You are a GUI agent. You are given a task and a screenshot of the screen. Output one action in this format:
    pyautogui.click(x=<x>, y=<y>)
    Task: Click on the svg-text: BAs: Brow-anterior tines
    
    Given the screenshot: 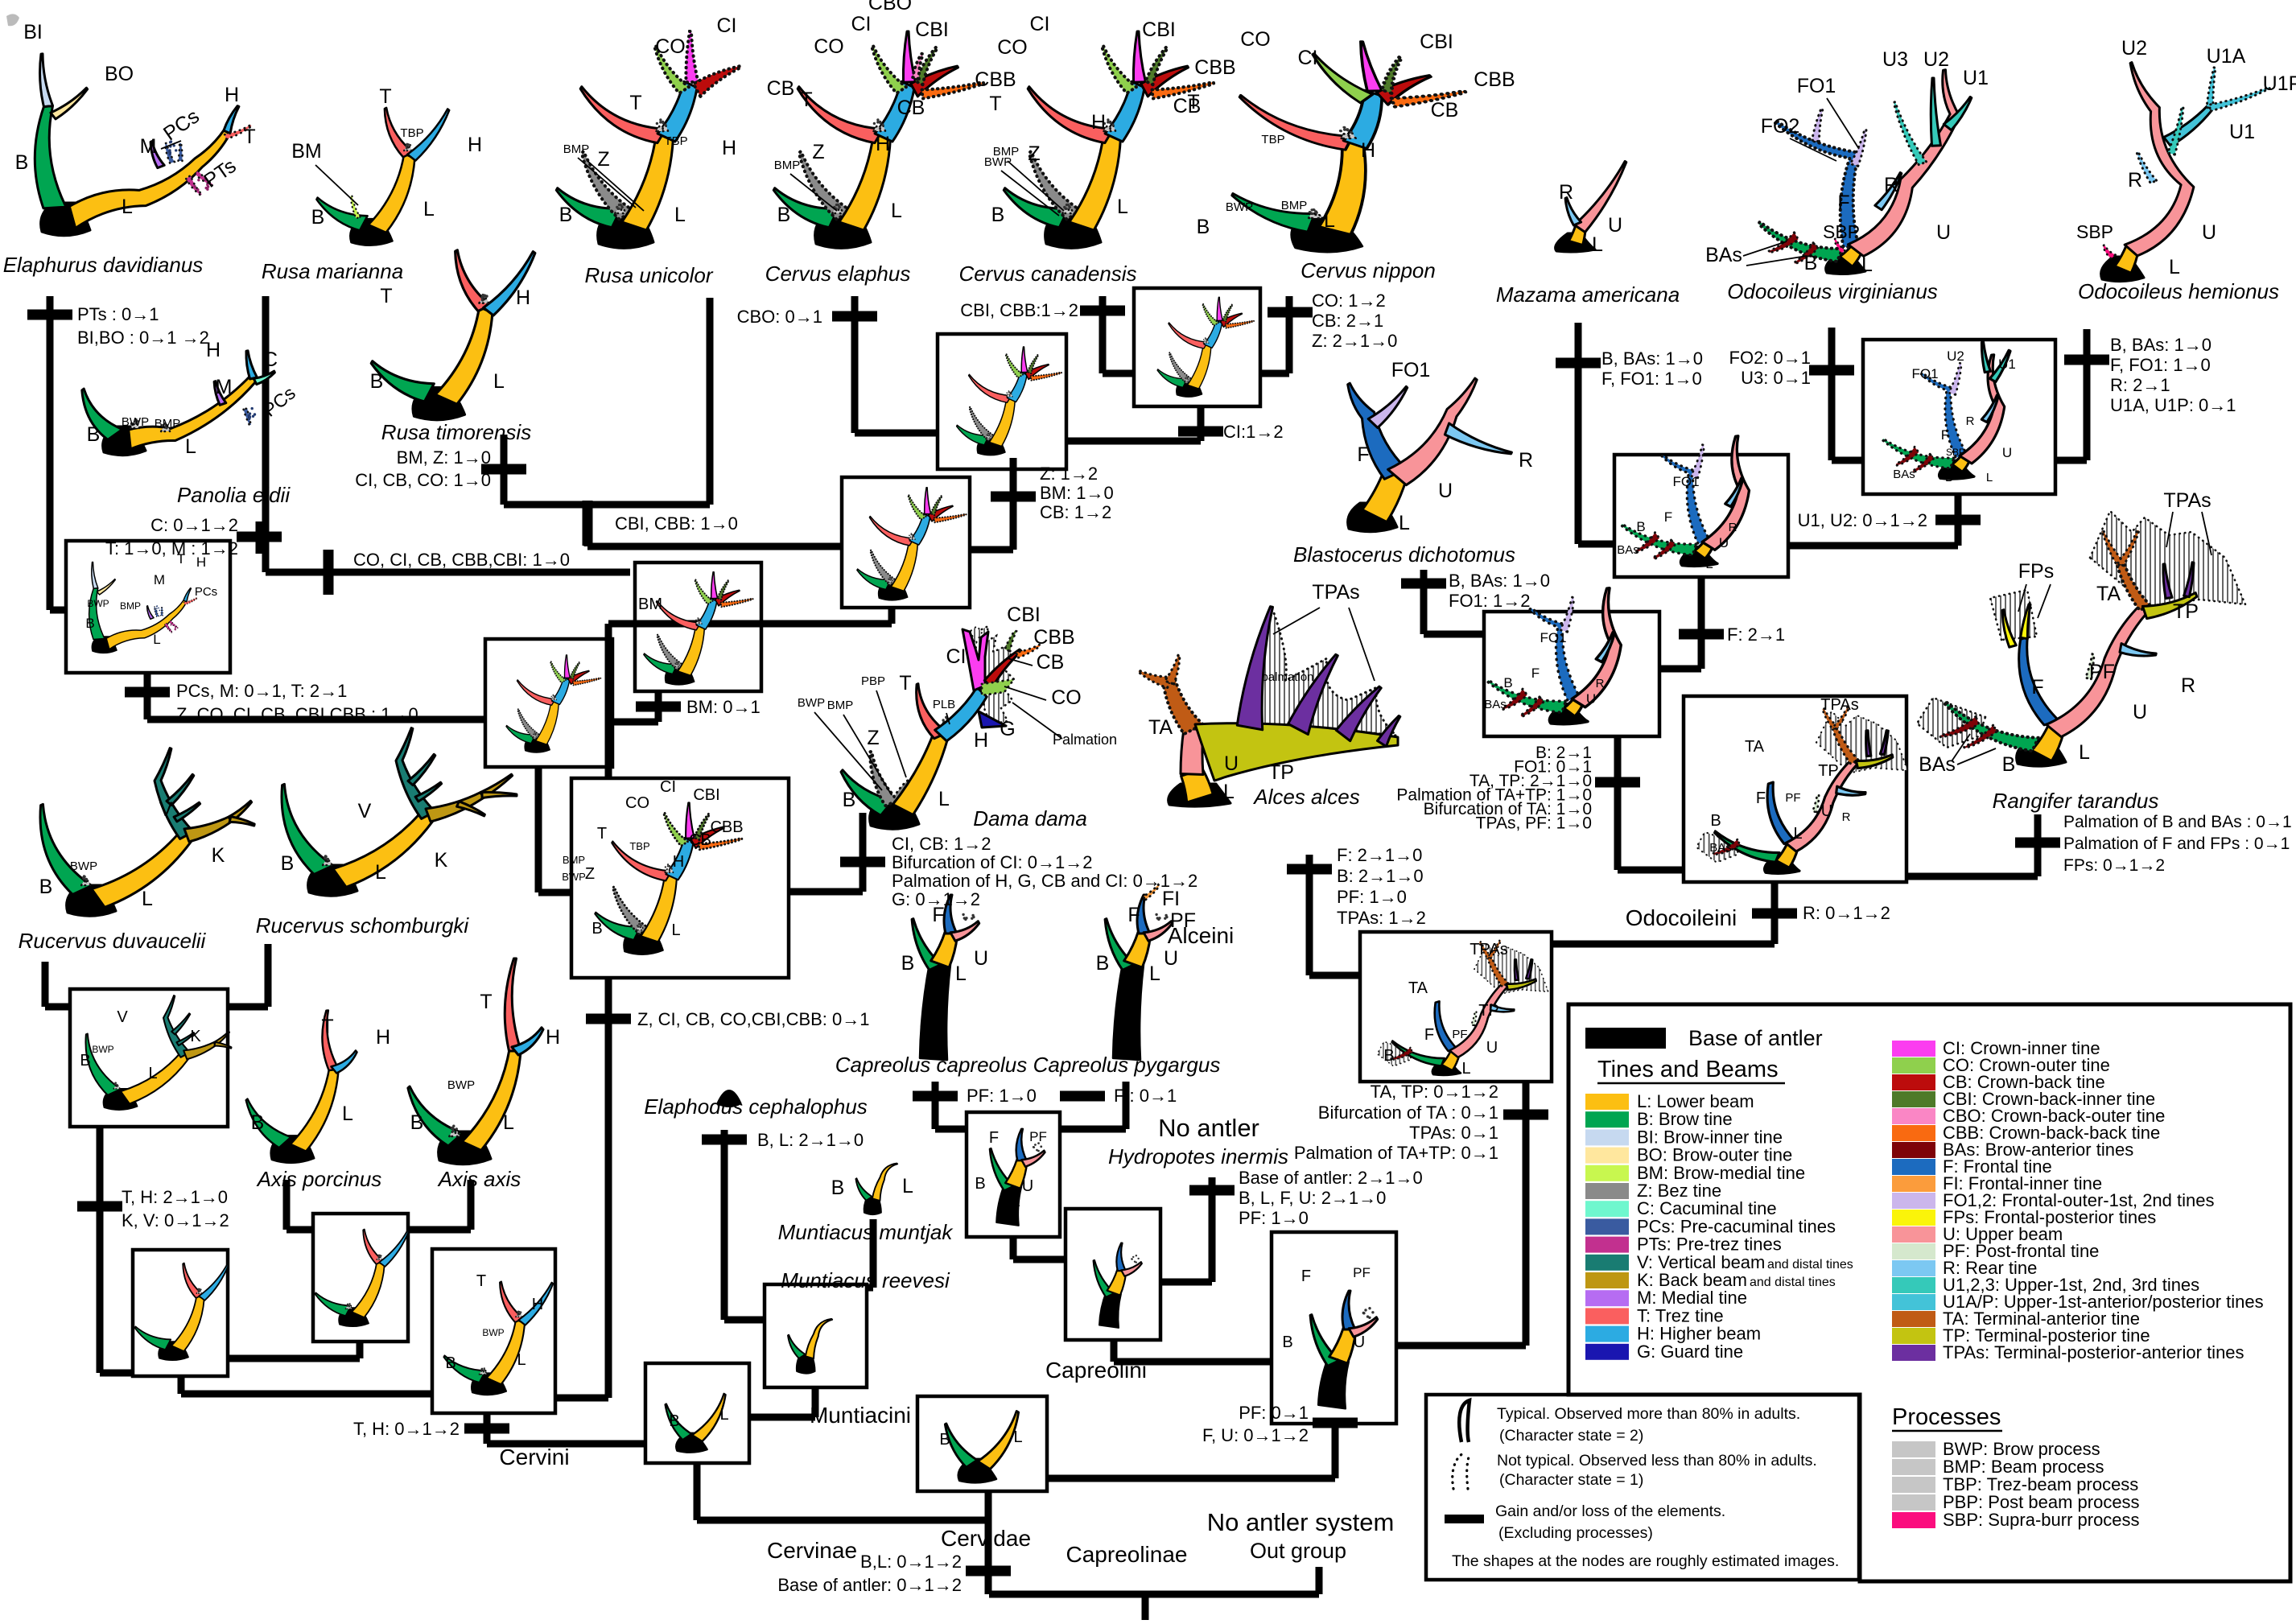 What is the action you would take?
    pyautogui.click(x=2038, y=1150)
    